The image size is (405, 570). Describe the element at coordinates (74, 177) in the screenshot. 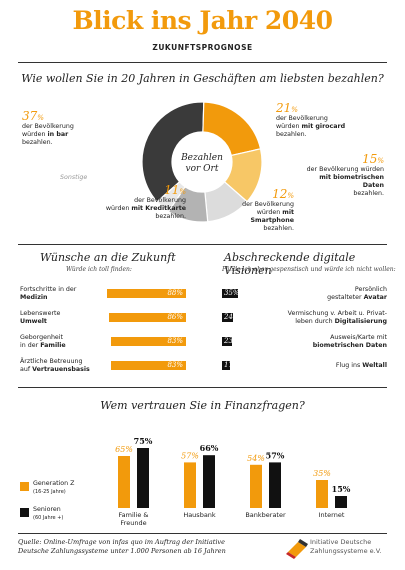

I see `annotation-other: Sonstige` at that location.